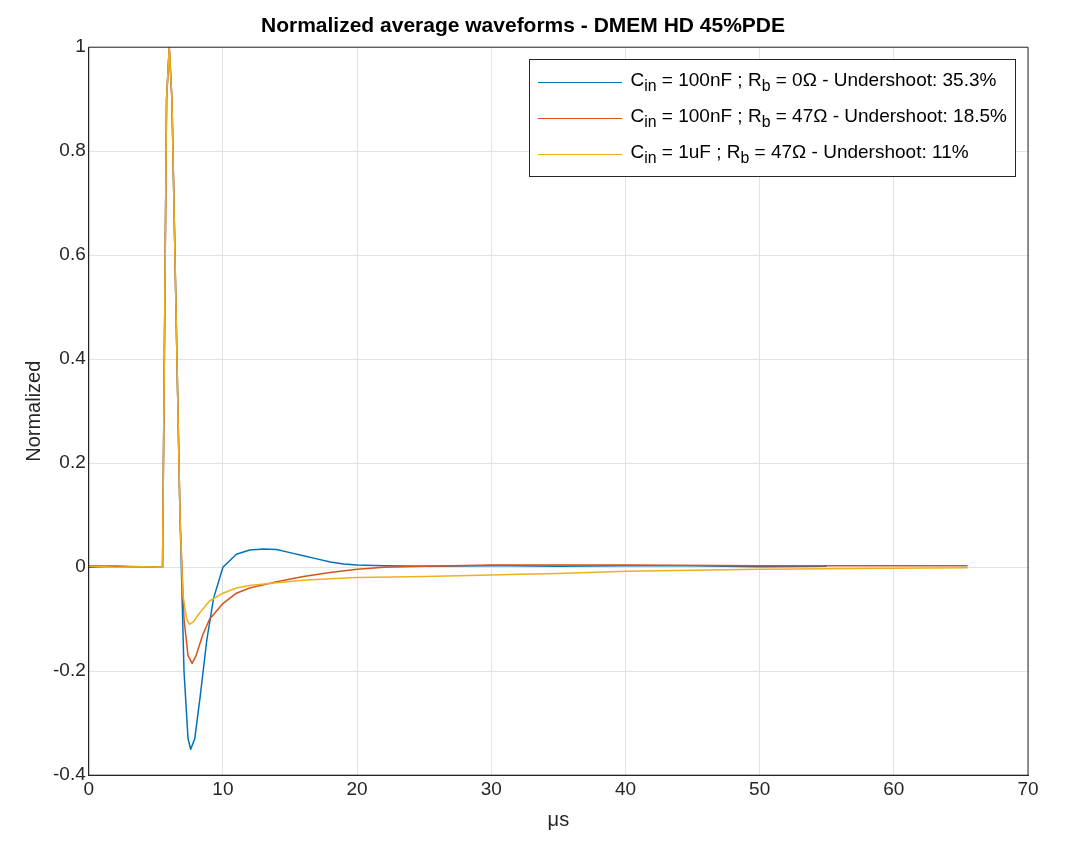 The height and width of the screenshot is (854, 1076). I want to click on y-tick-label: 1, so click(80, 46).